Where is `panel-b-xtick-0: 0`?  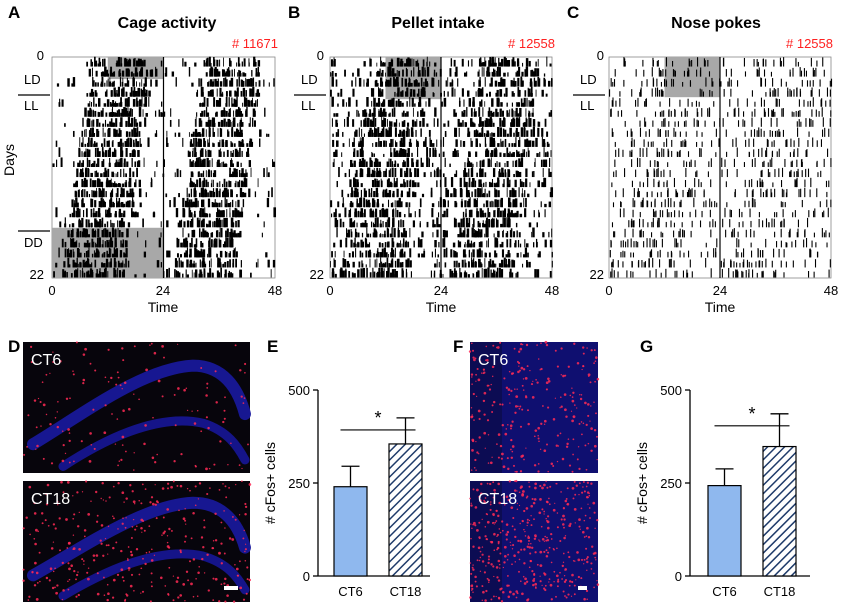 panel-b-xtick-0: 0 is located at coordinates (329, 290).